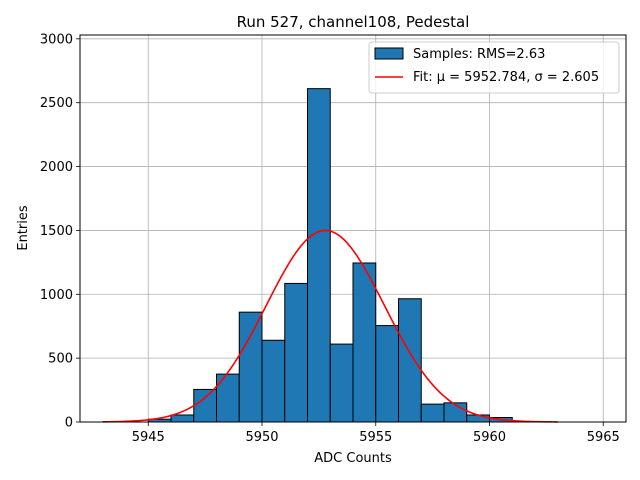 The image size is (640, 480). What do you see at coordinates (56, 231) in the screenshot?
I see `y-tick-label: 1500` at bounding box center [56, 231].